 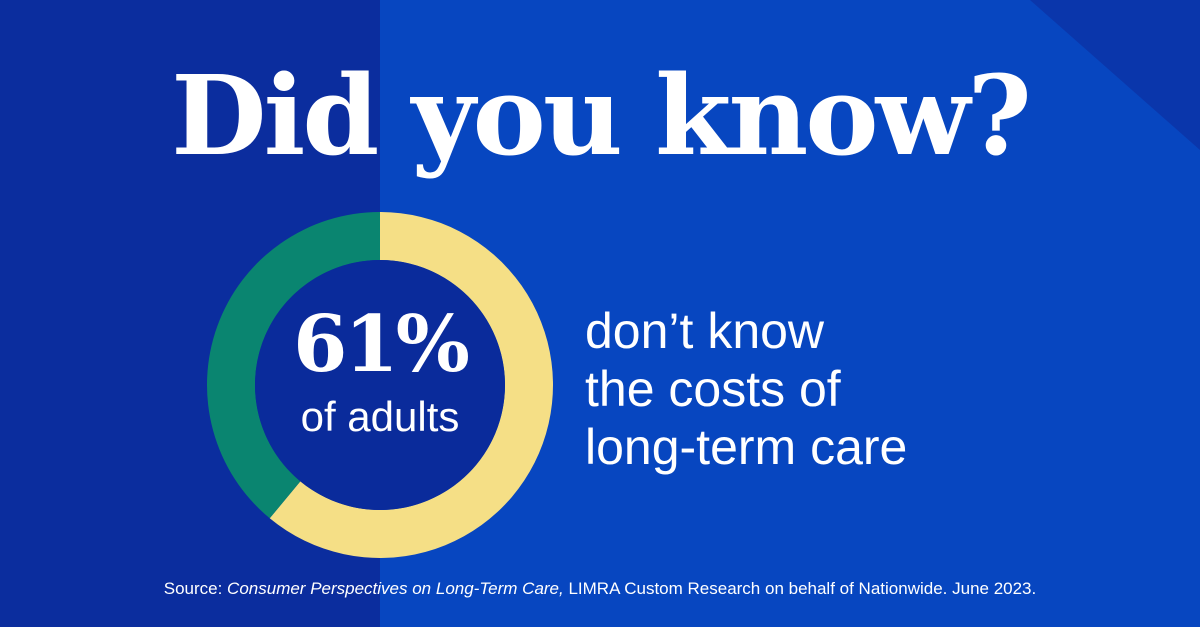 I want to click on headline: Did you know?, so click(x=601, y=115).